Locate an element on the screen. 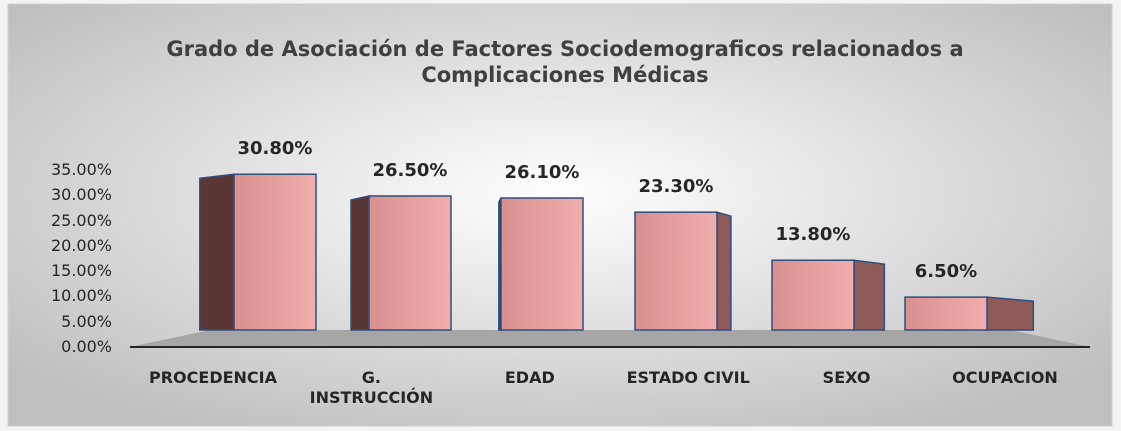 The width and height of the screenshot is (1121, 431). y-tick-label: 0.00% is located at coordinates (86, 346).